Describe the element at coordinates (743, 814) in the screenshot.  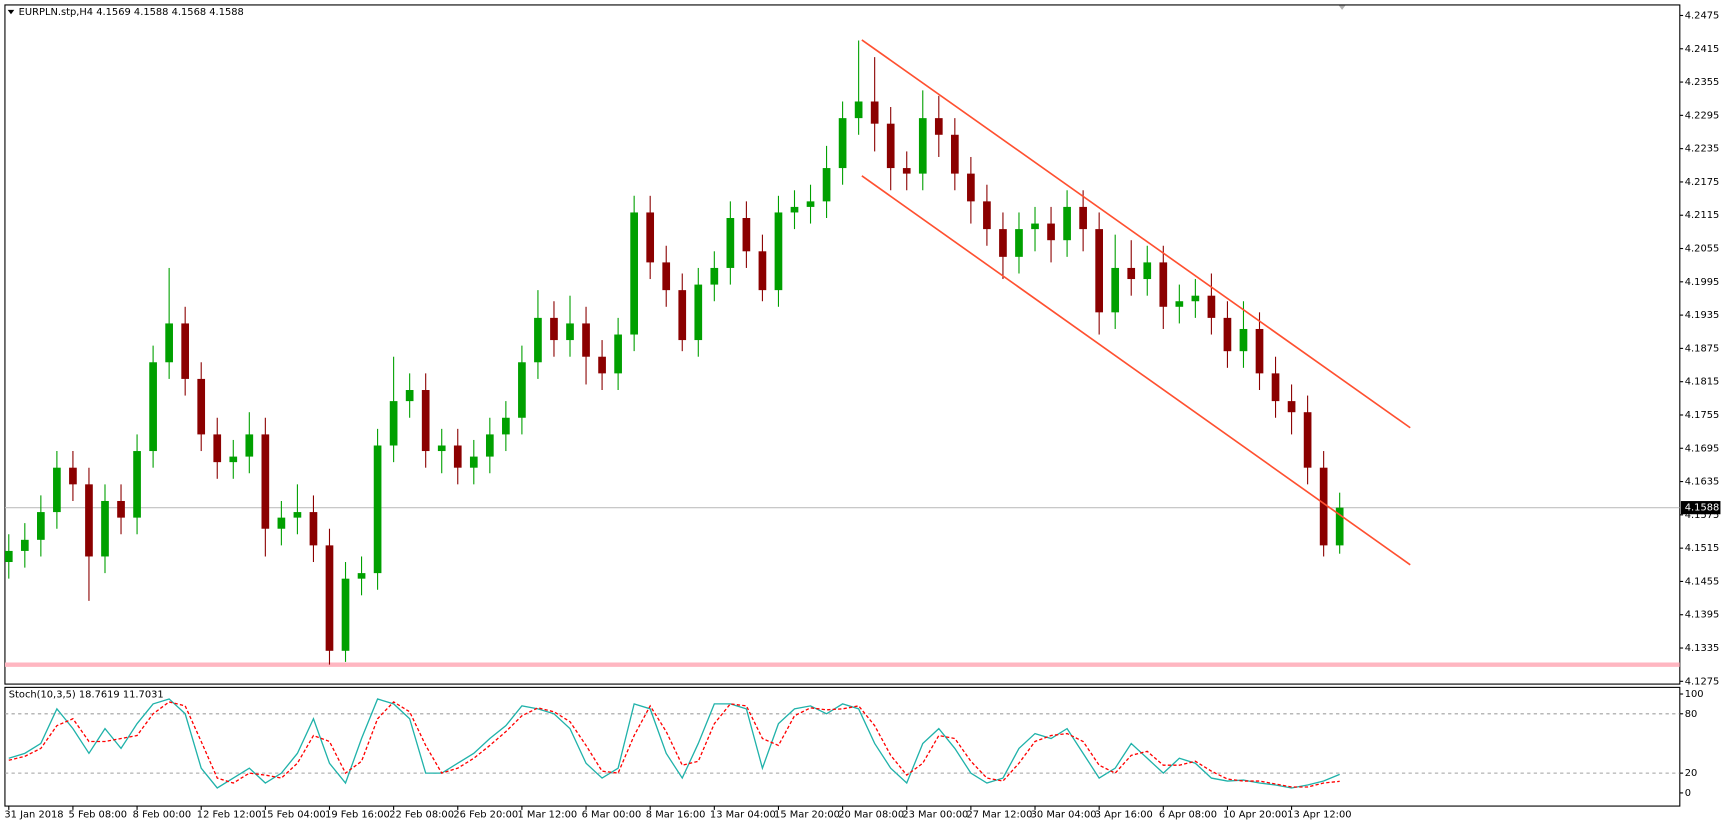
I see `x-tick-label: 13 Mar 04:00` at that location.